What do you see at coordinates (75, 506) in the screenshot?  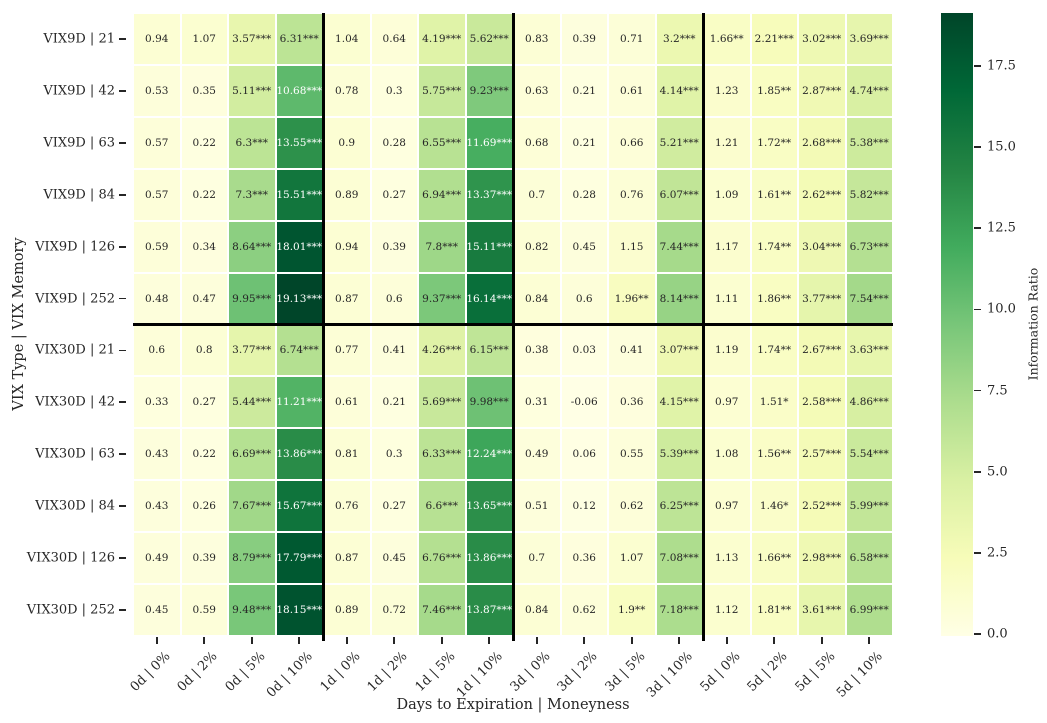 I see `row-label: VIX30D | 84` at bounding box center [75, 506].